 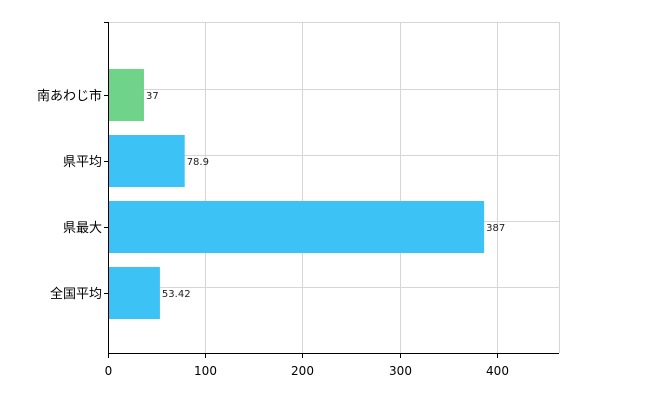 What do you see at coordinates (495, 228) in the screenshot?
I see `data-label: 387` at bounding box center [495, 228].